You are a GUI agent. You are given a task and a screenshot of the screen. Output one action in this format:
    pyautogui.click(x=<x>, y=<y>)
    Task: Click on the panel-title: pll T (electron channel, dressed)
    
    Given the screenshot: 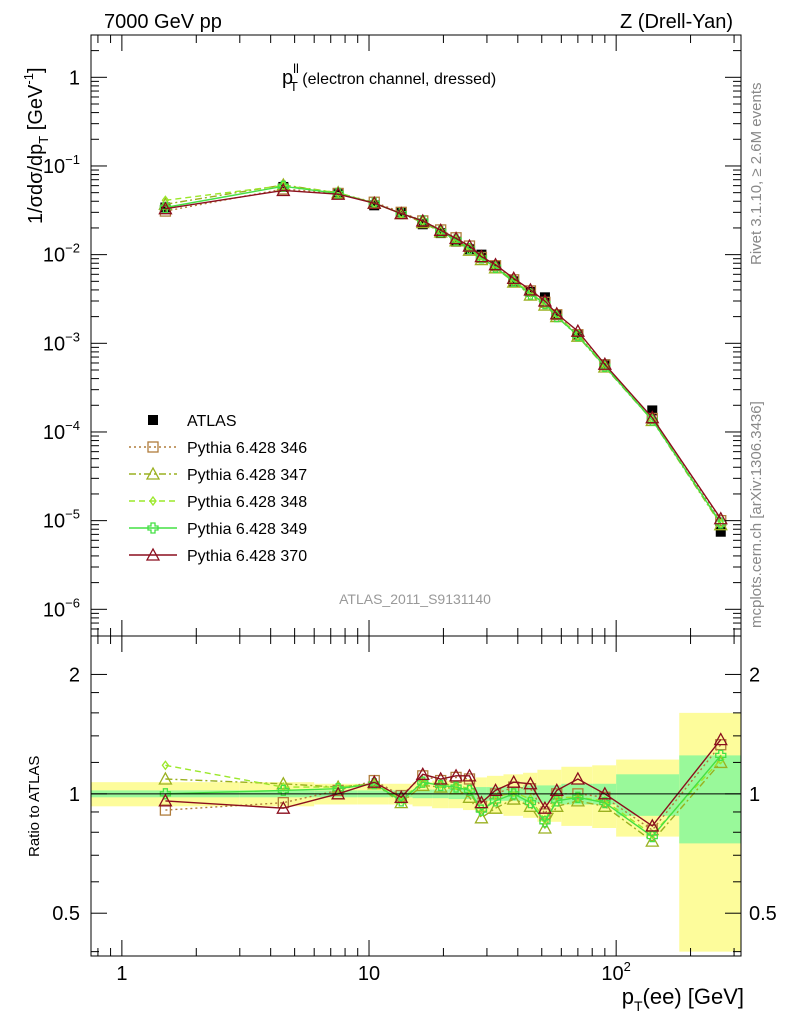 What is the action you would take?
    pyautogui.click(x=389, y=77)
    